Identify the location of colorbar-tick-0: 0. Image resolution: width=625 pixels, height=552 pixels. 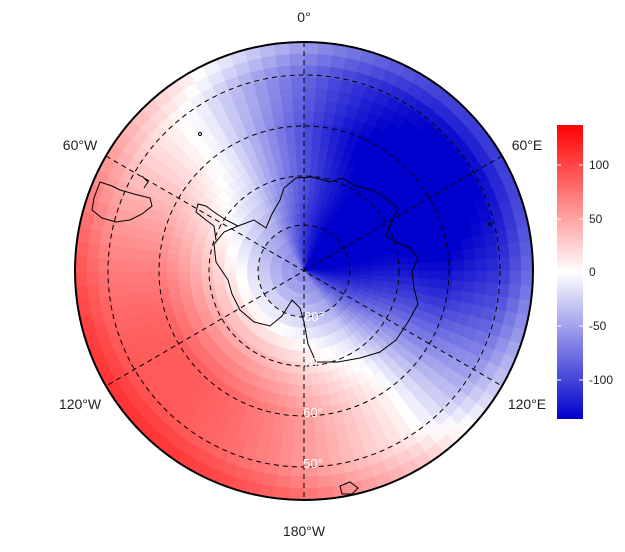
(592, 272).